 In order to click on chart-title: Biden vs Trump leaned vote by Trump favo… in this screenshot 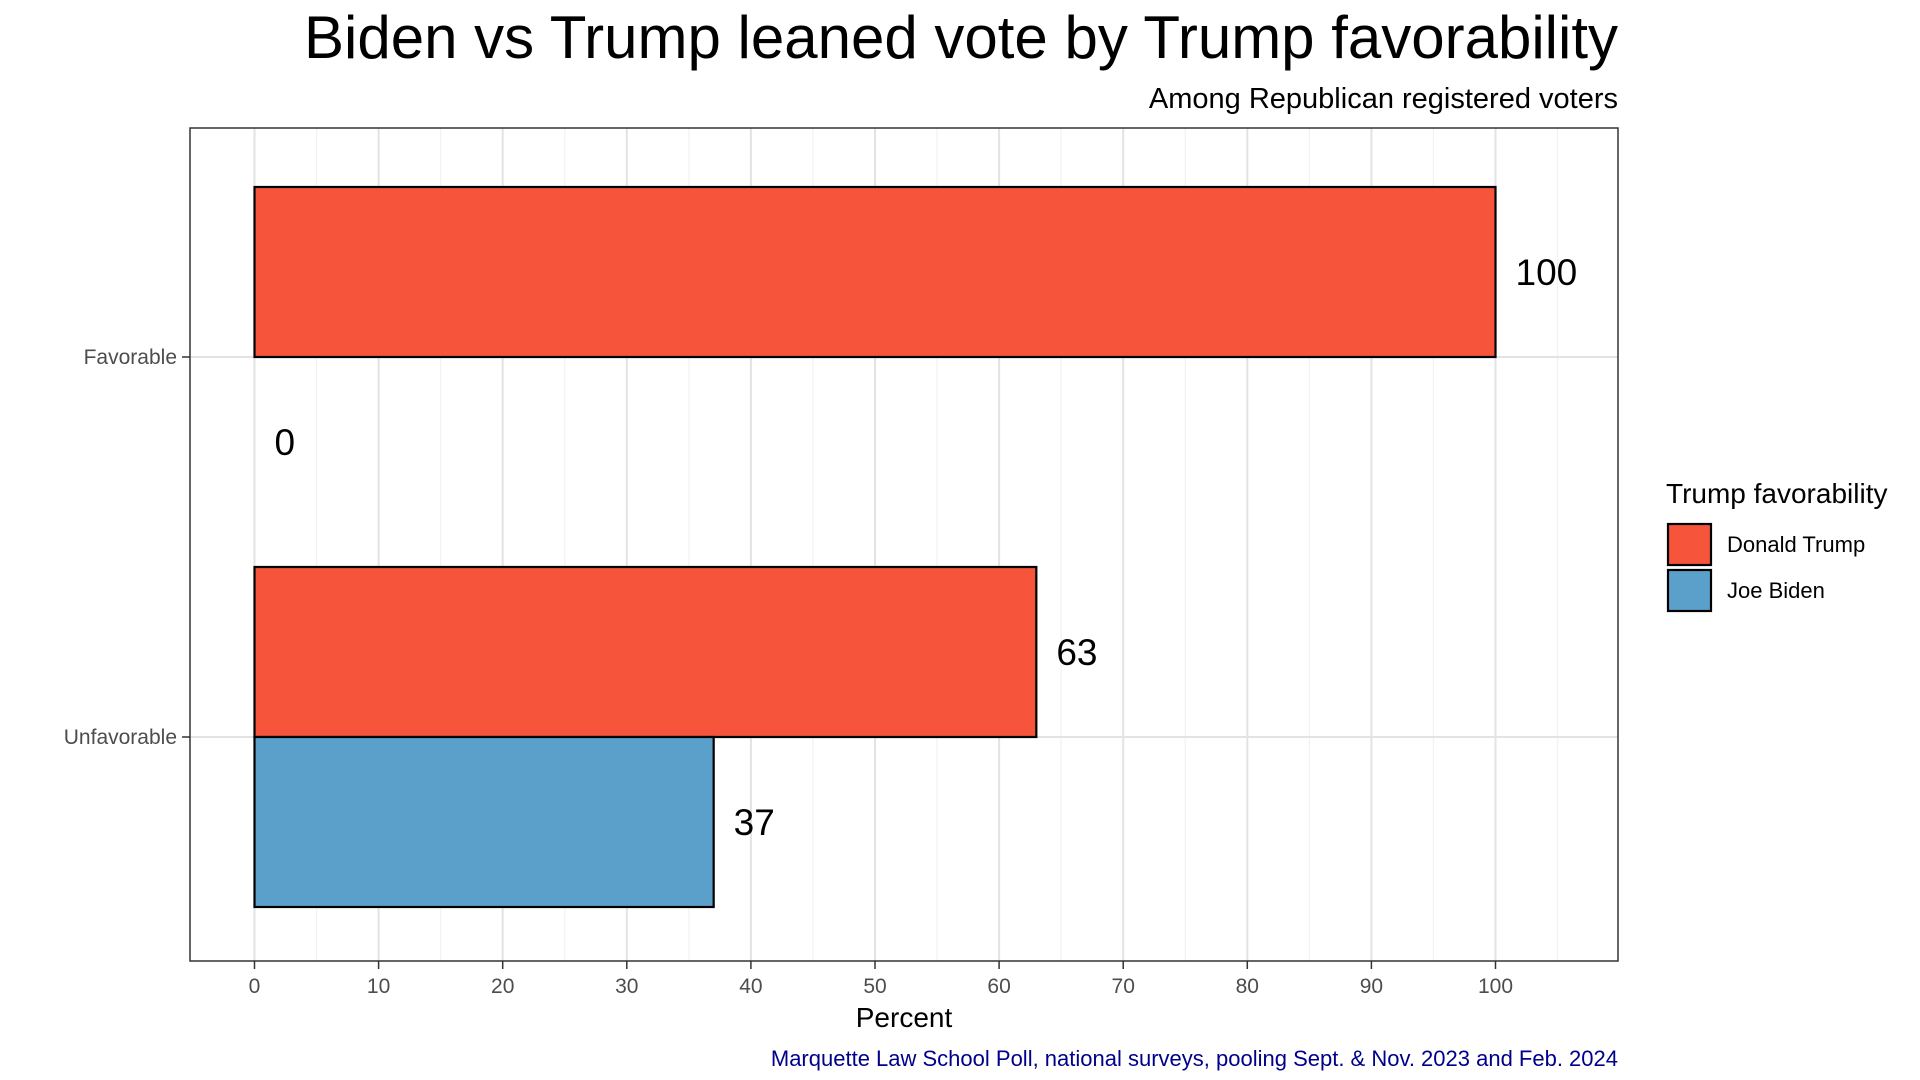, I will do `click(961, 37)`.